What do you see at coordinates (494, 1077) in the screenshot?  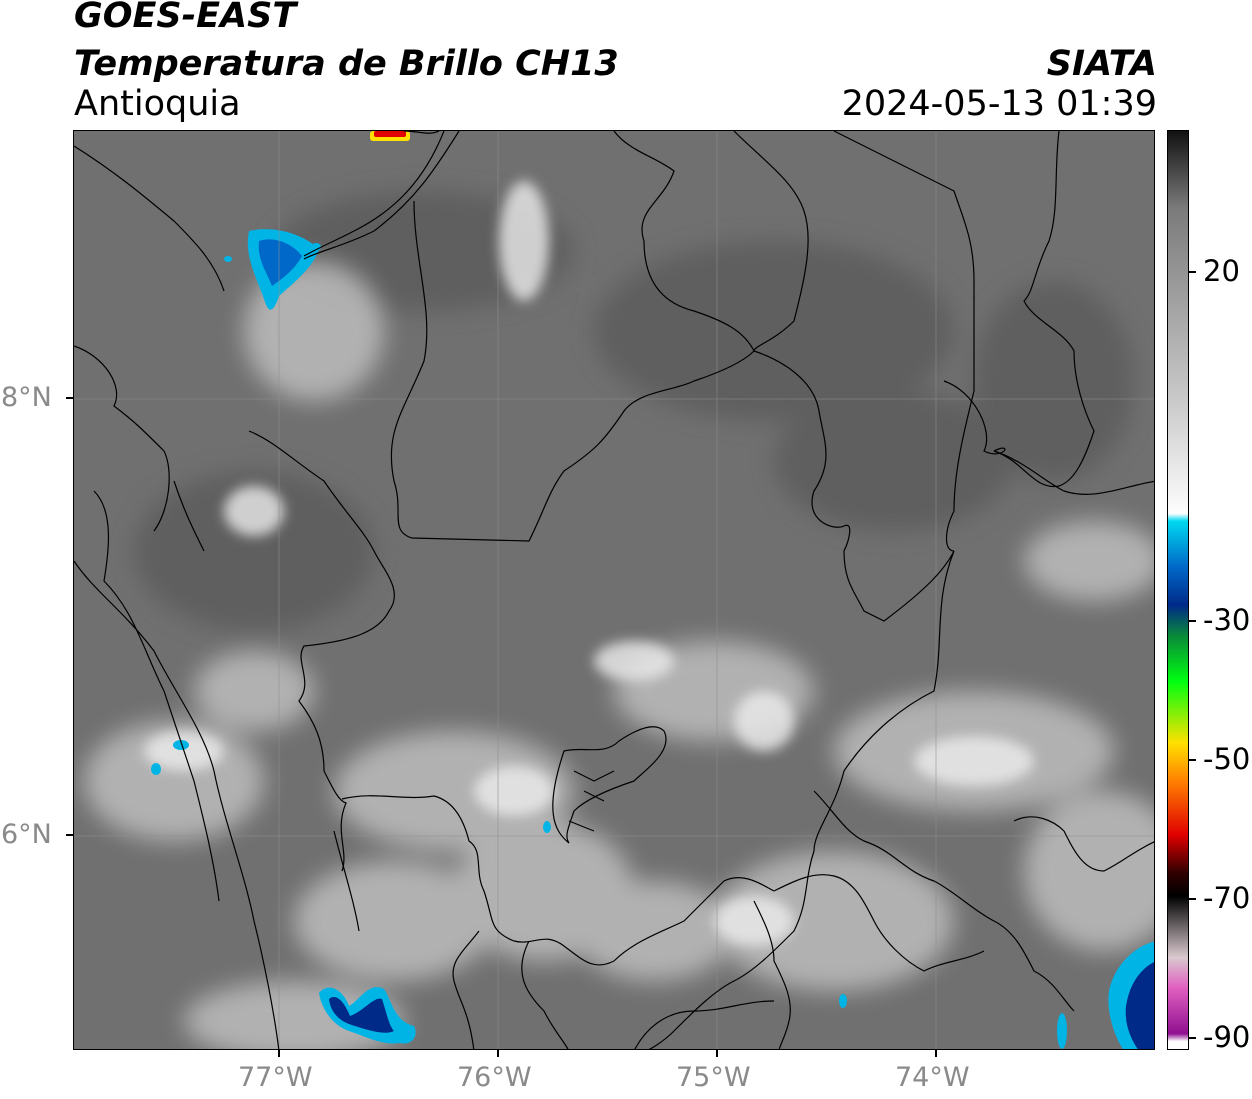 I see `lon-label-76w: 76°W` at bounding box center [494, 1077].